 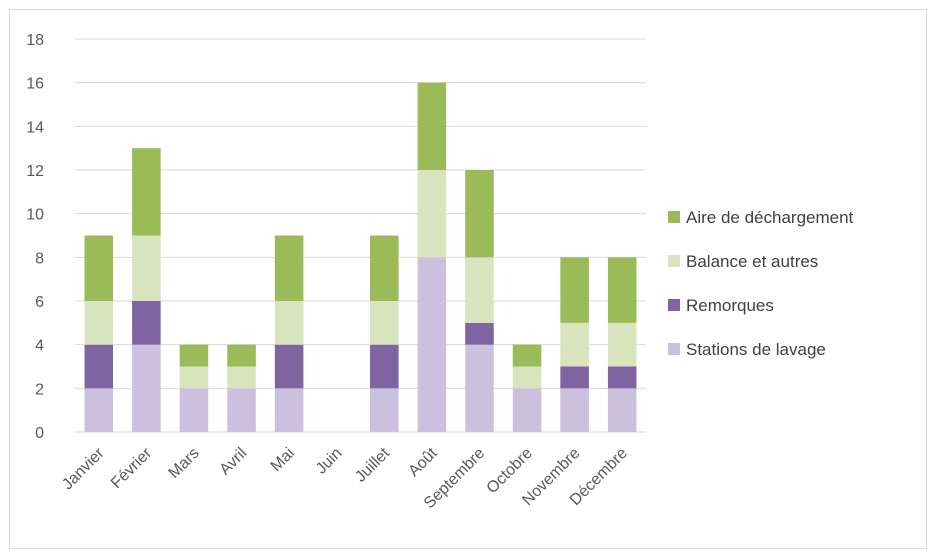 I want to click on y-tick-label: 16, so click(x=35, y=84).